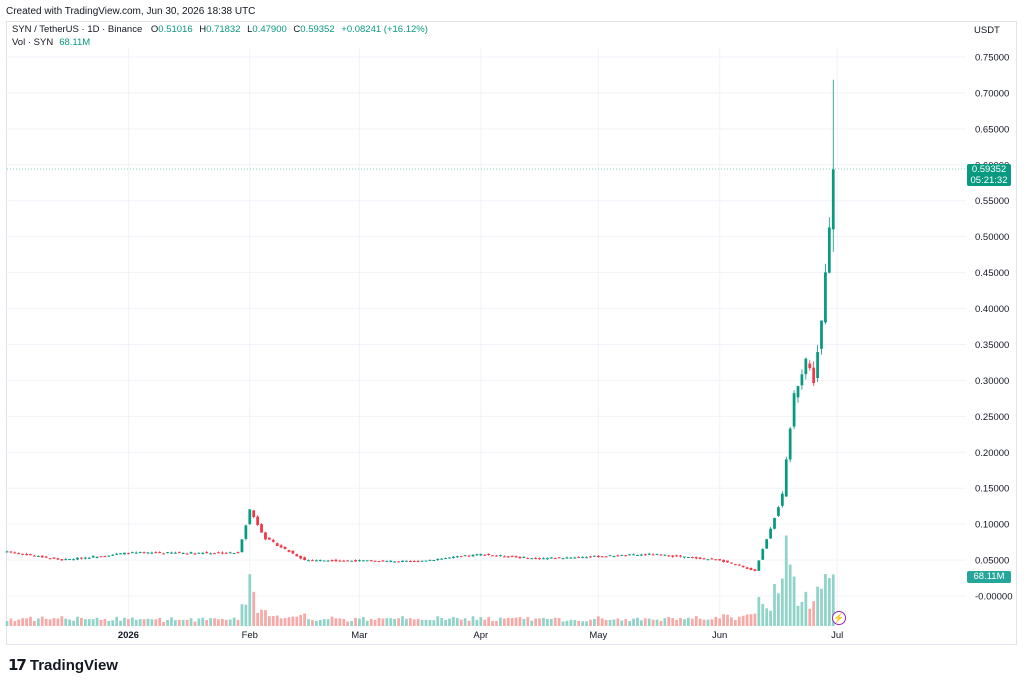  Describe the element at coordinates (63, 665) in the screenshot. I see `tradingview-logo: 17 TradingView` at that location.